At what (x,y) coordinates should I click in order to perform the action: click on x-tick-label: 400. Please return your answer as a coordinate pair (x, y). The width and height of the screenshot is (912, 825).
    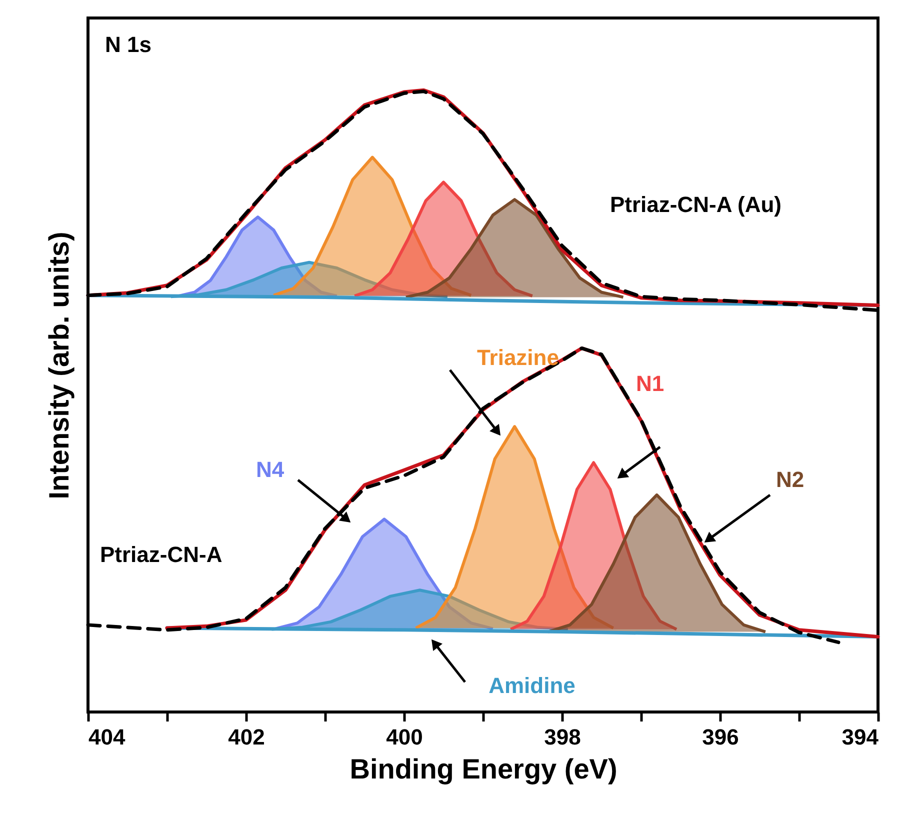
    Looking at the image, I should click on (404, 737).